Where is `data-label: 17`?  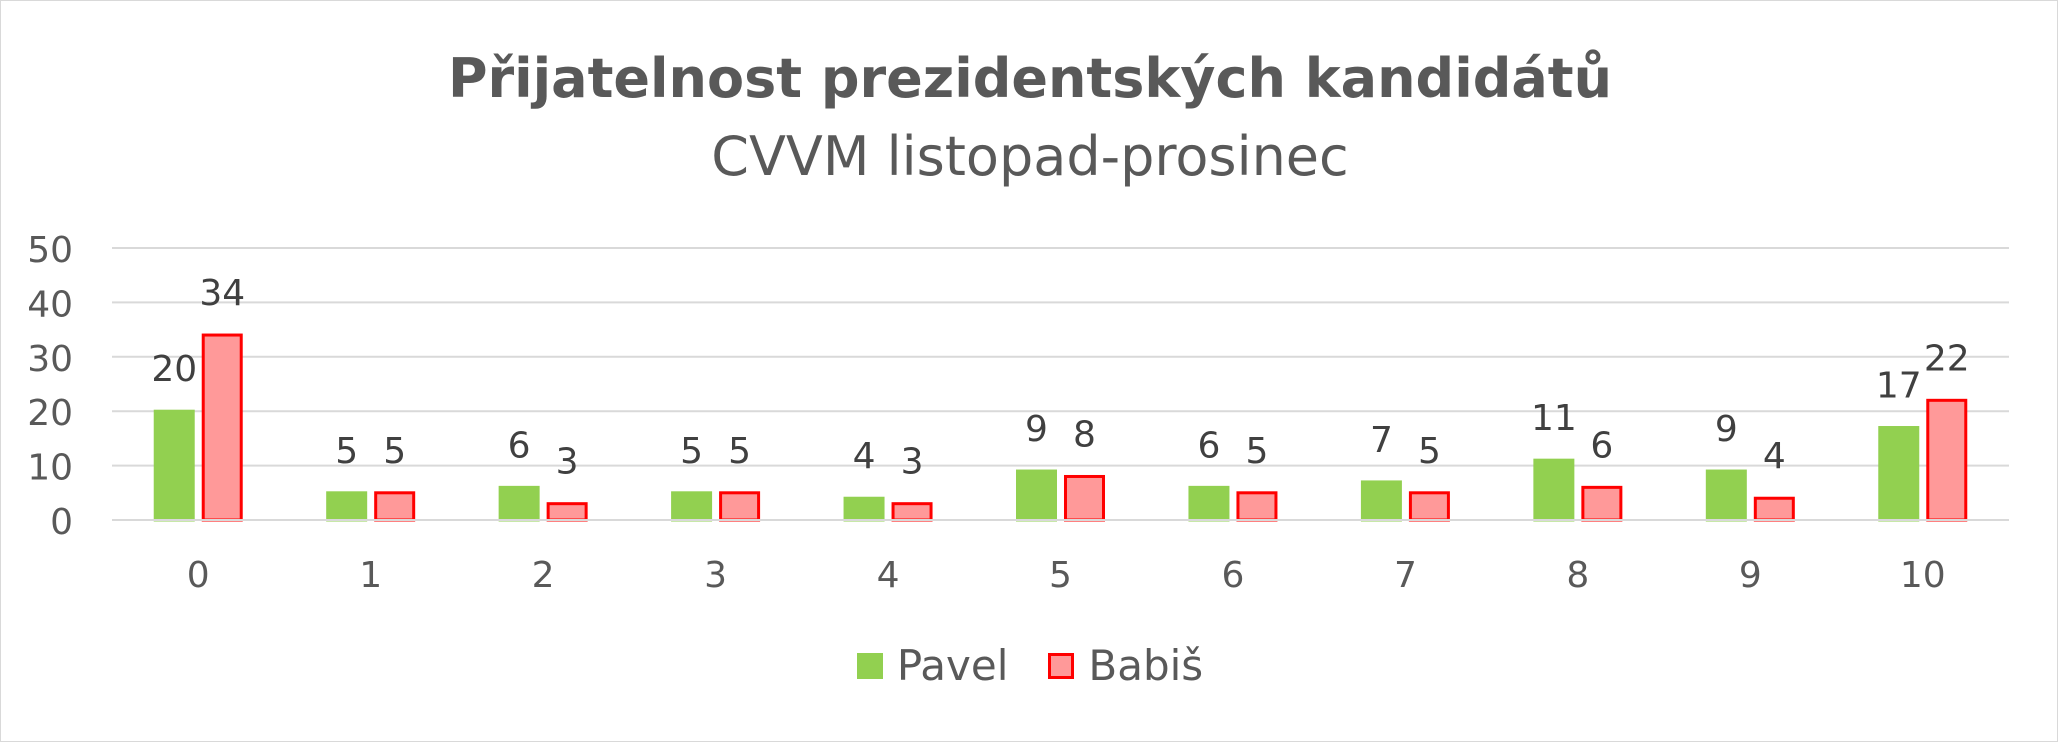 data-label: 17 is located at coordinates (1899, 386).